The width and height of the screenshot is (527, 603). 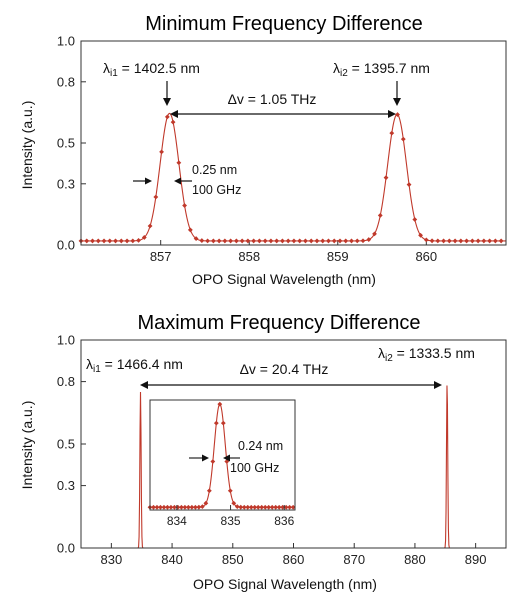 I want to click on bottom-x-tick-label: 890, so click(x=476, y=559).